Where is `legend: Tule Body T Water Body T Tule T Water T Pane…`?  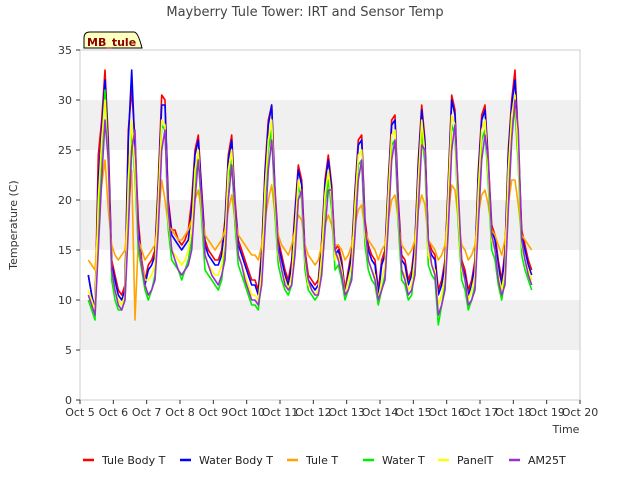
legend: Tule Body T Water Body T Tule T Water T Pane… is located at coordinates (324, 460).